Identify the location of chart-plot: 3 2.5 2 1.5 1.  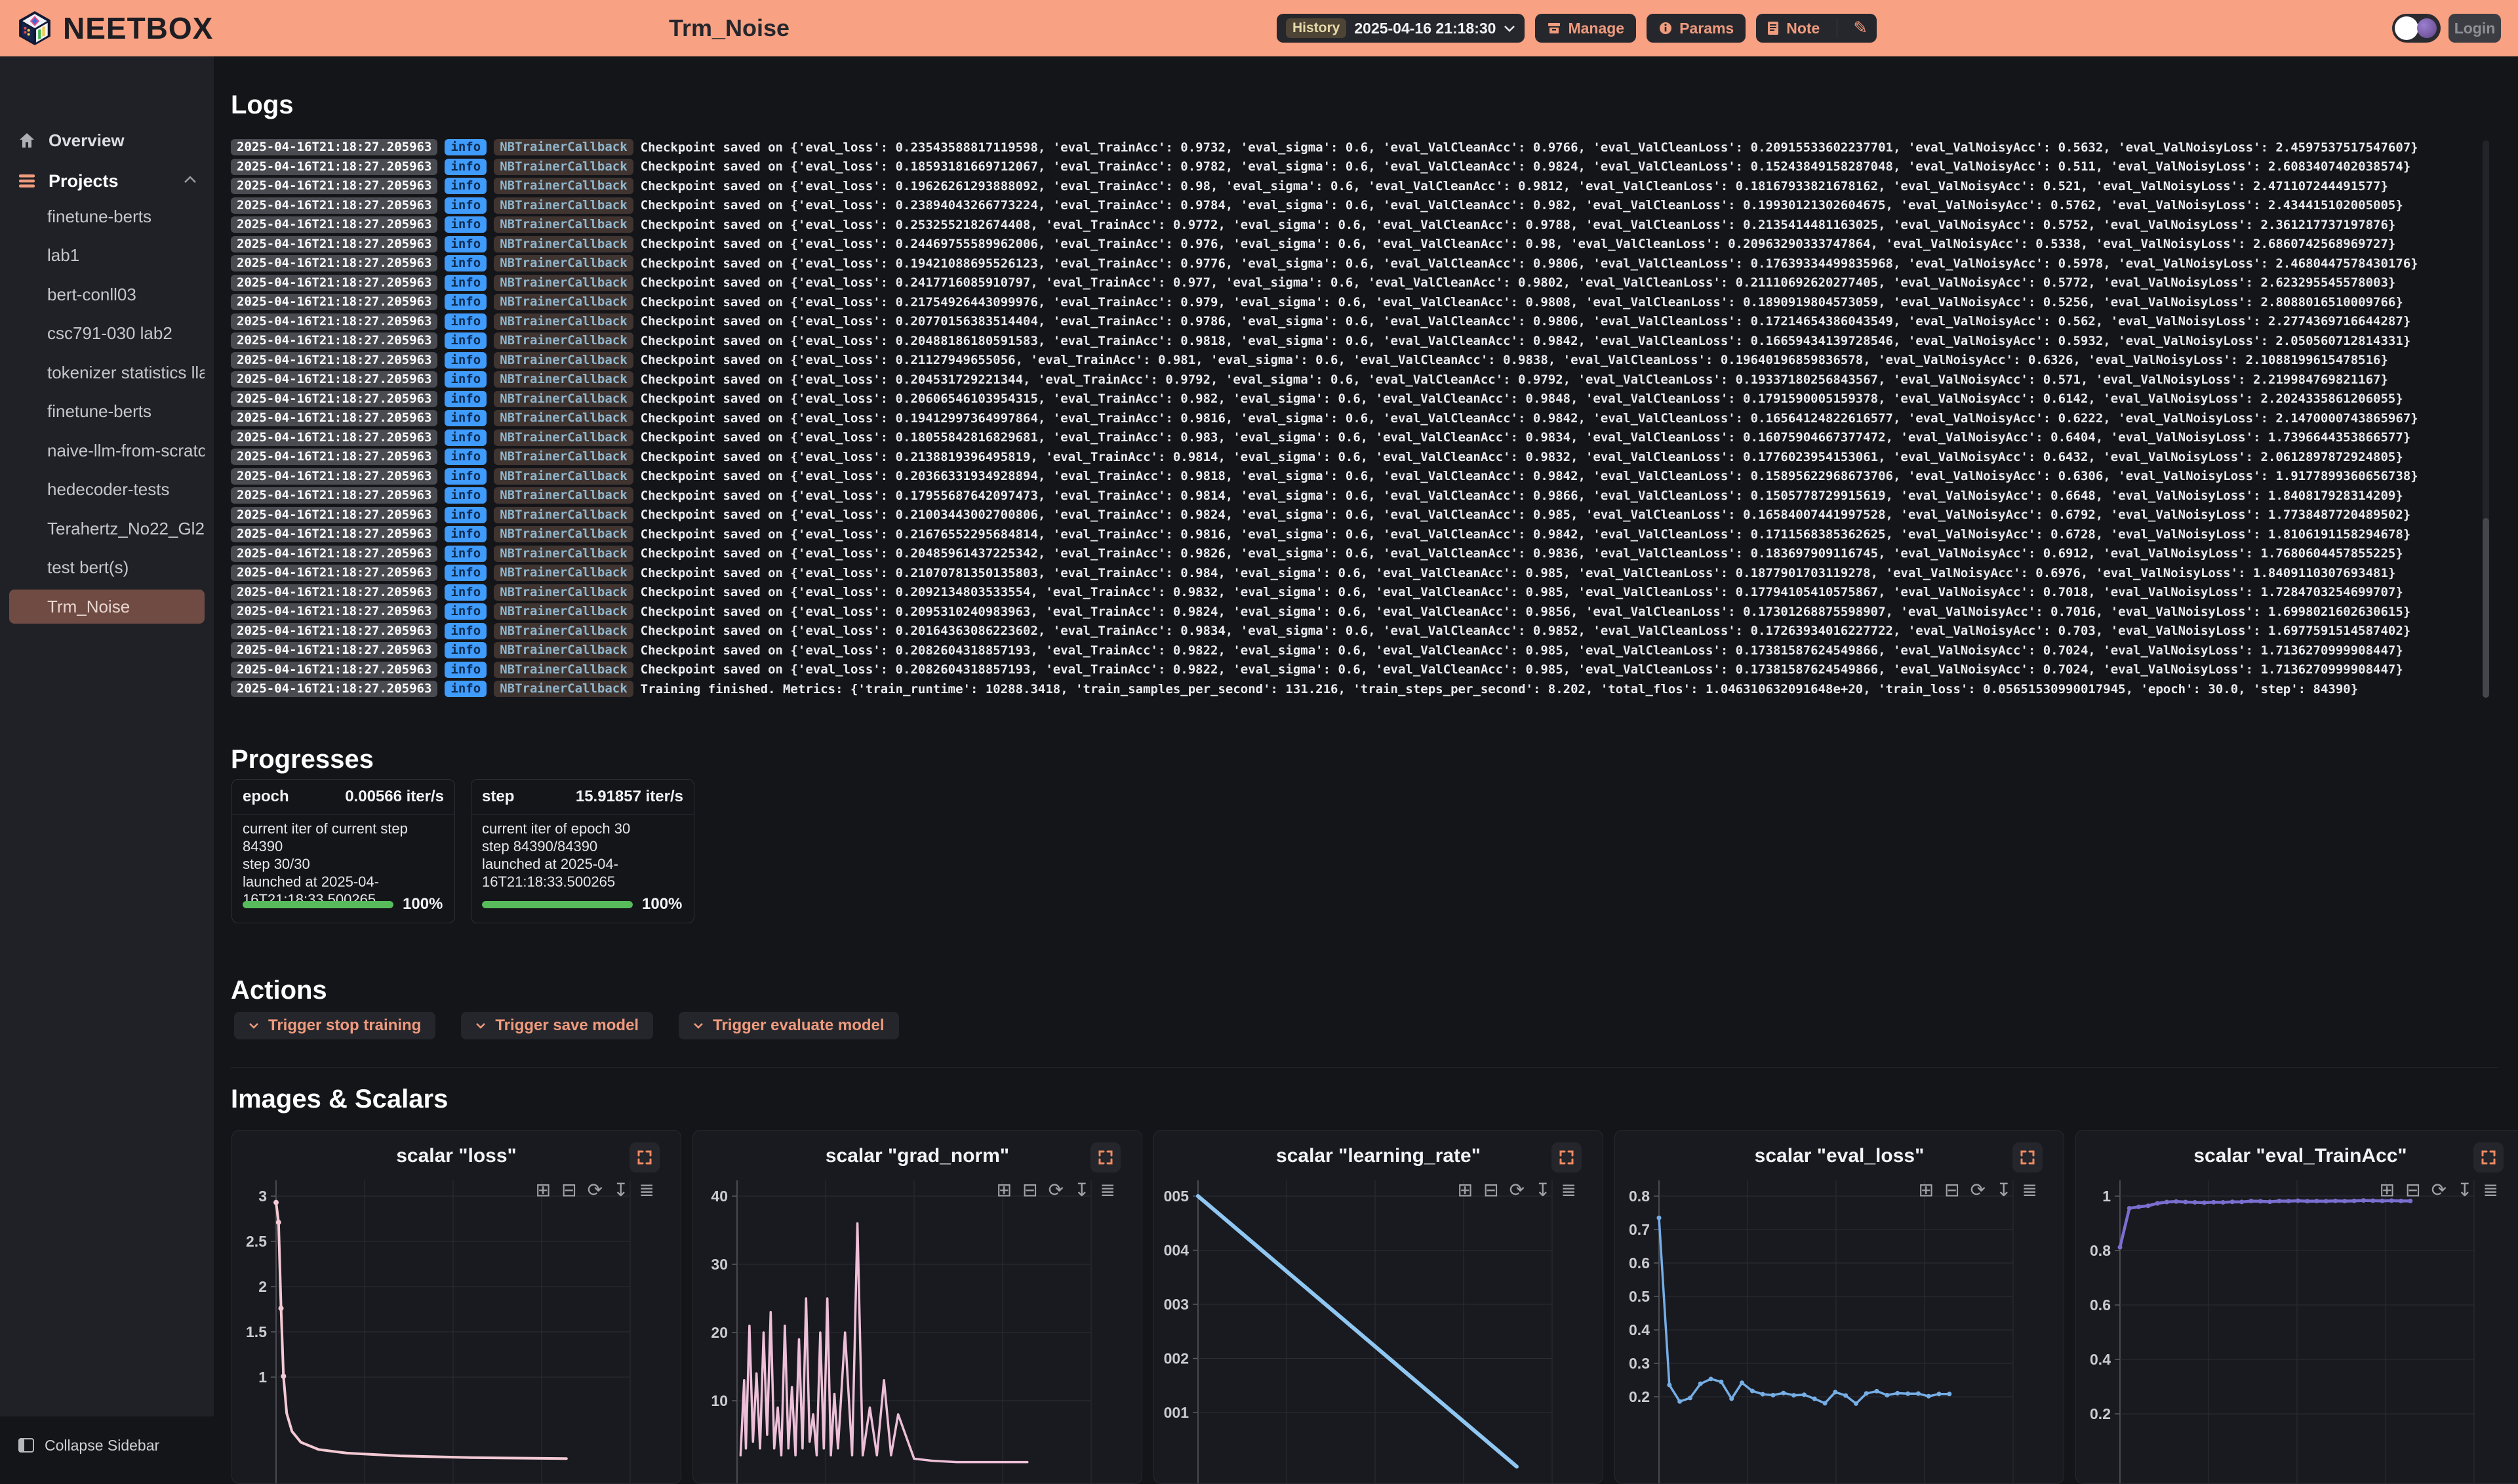
(457, 1329).